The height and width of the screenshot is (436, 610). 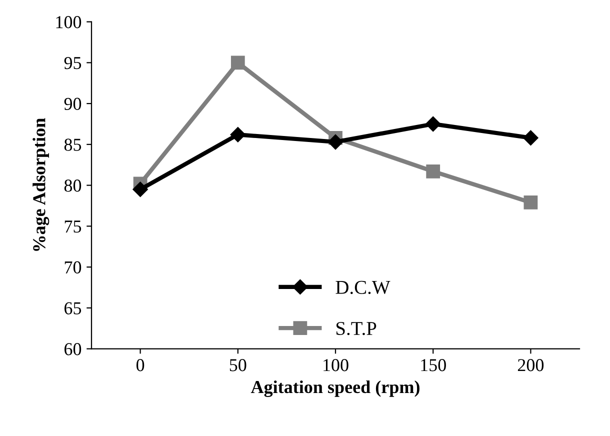 What do you see at coordinates (73, 63) in the screenshot?
I see `y-tick-label: 95` at bounding box center [73, 63].